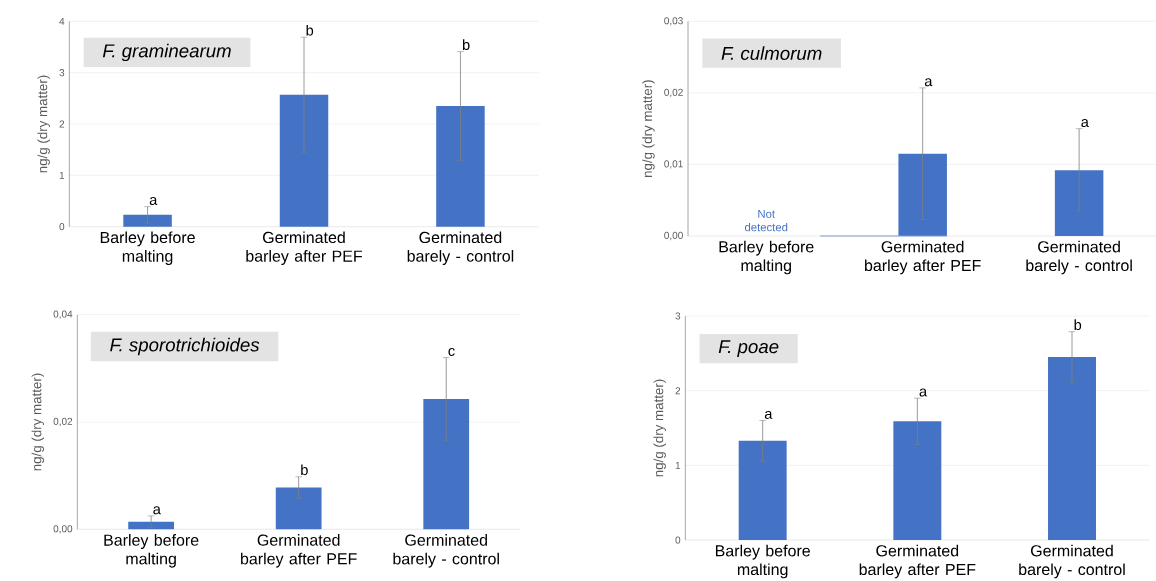 Image resolution: width=1156 pixels, height=581 pixels. I want to click on y-tick-label: 4, so click(62, 21).